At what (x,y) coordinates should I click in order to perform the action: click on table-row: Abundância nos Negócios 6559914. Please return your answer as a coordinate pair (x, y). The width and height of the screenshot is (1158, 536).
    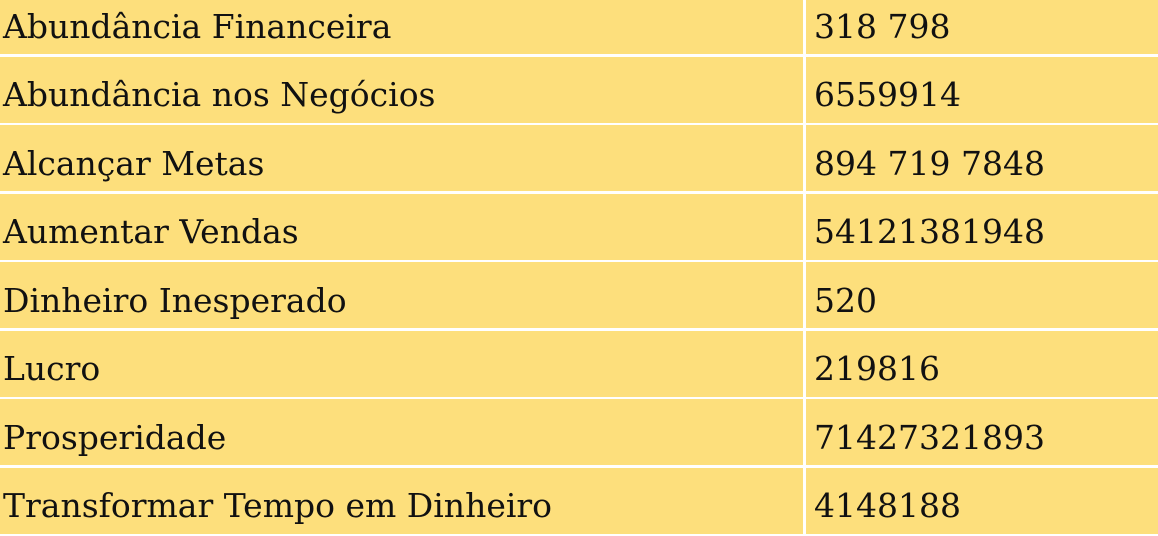
    Looking at the image, I should click on (579, 89).